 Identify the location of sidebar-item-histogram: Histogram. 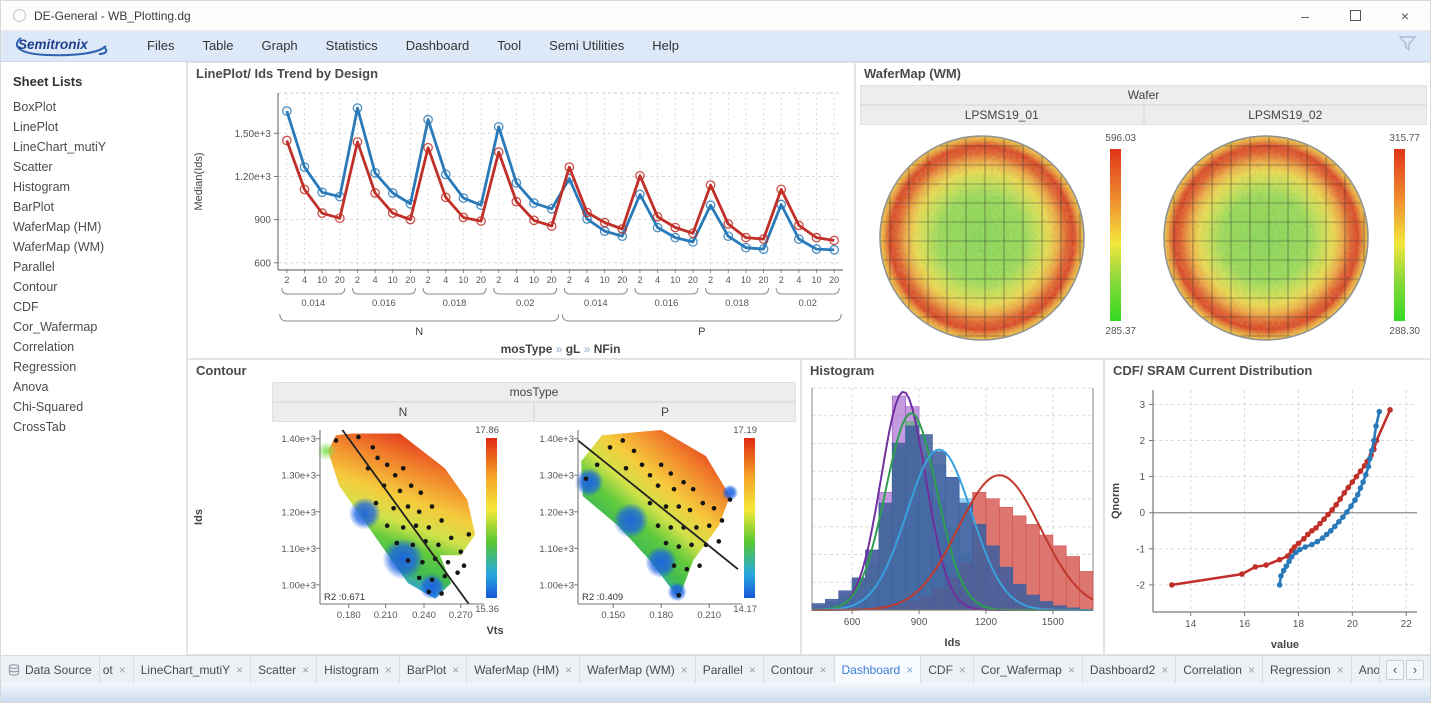
(41, 187).